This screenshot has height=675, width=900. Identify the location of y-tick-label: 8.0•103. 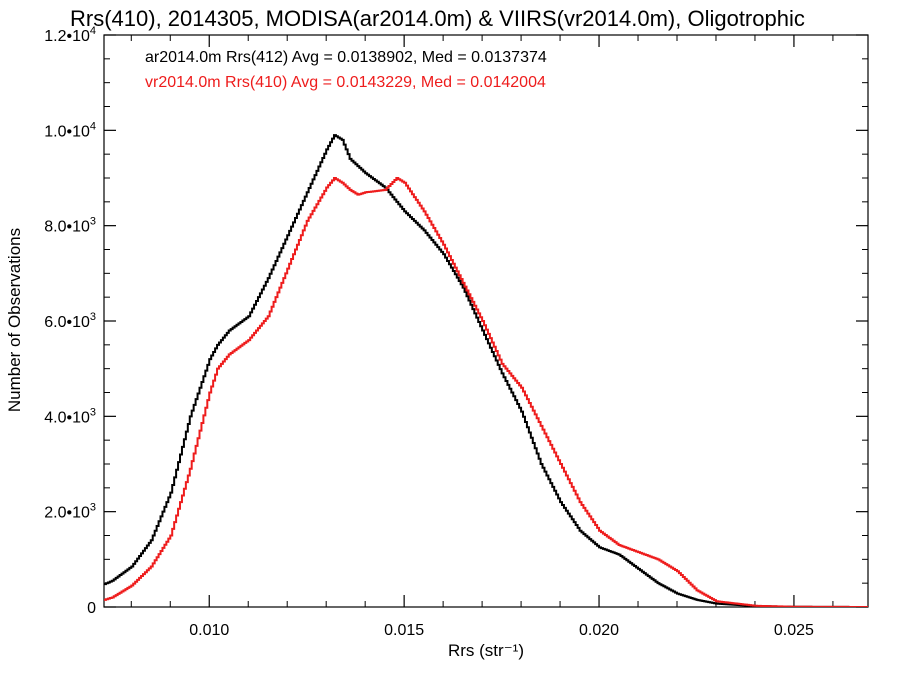
(70, 226).